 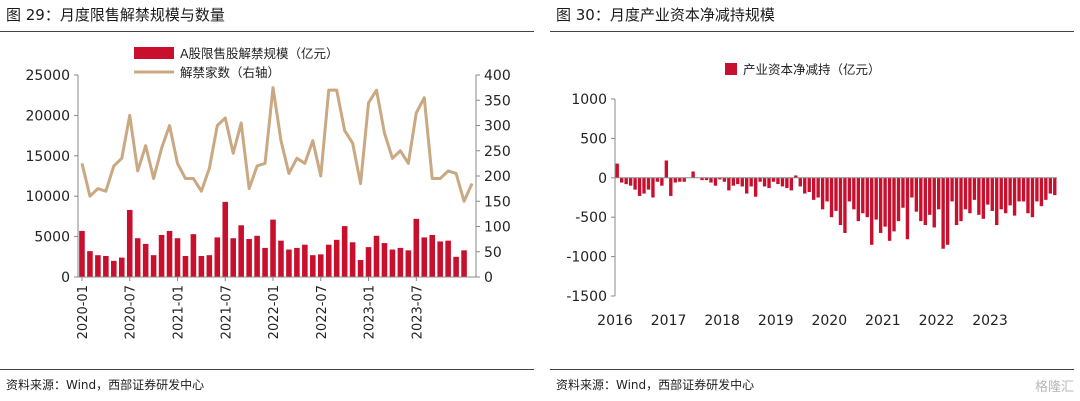 What do you see at coordinates (131, 312) in the screenshot?
I see `x-tick-label: 2020-07` at bounding box center [131, 312].